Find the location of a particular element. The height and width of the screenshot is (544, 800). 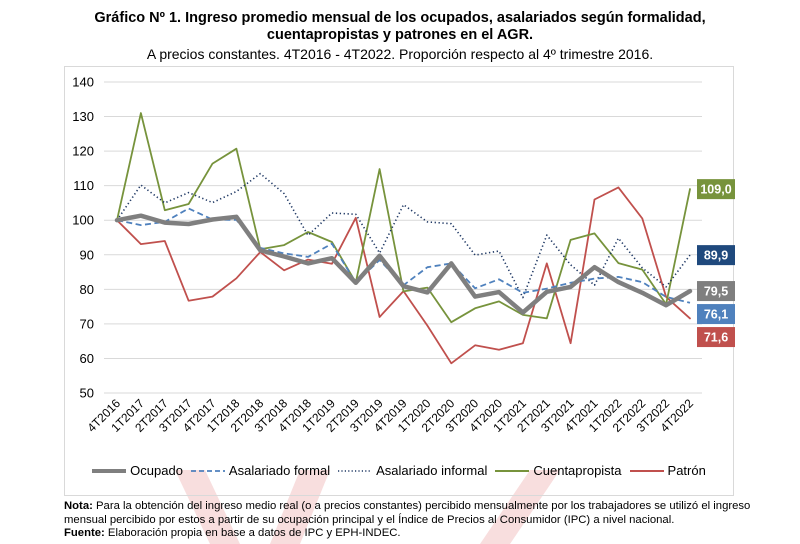

legend-label: Asalariado formal is located at coordinates (279, 470).